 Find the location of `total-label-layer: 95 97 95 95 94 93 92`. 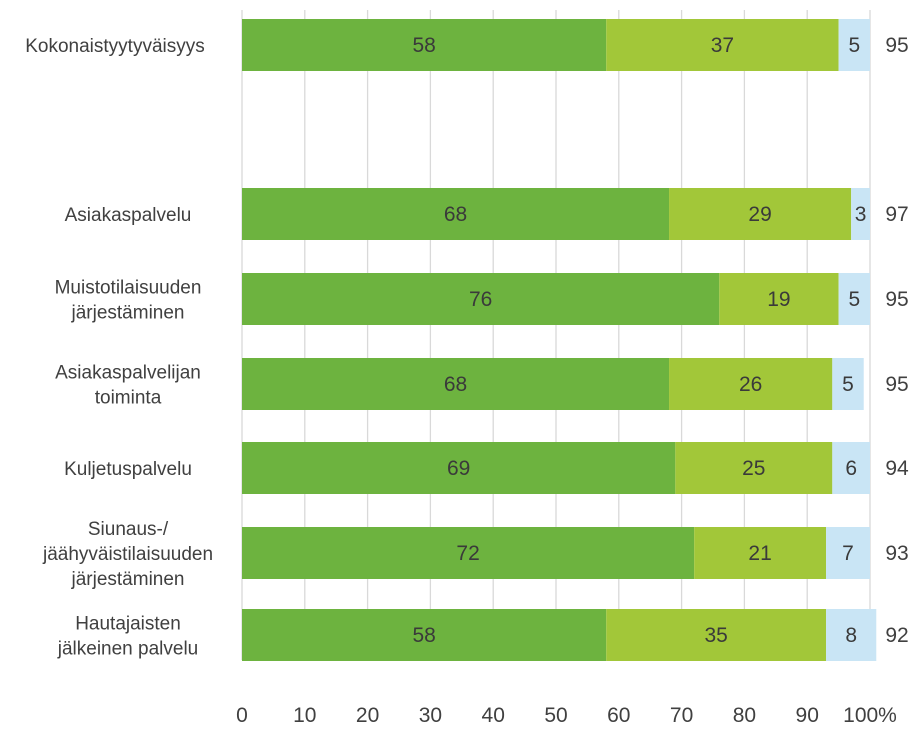

total-label-layer: 95 97 95 95 94 93 92 is located at coordinates (897, 340).